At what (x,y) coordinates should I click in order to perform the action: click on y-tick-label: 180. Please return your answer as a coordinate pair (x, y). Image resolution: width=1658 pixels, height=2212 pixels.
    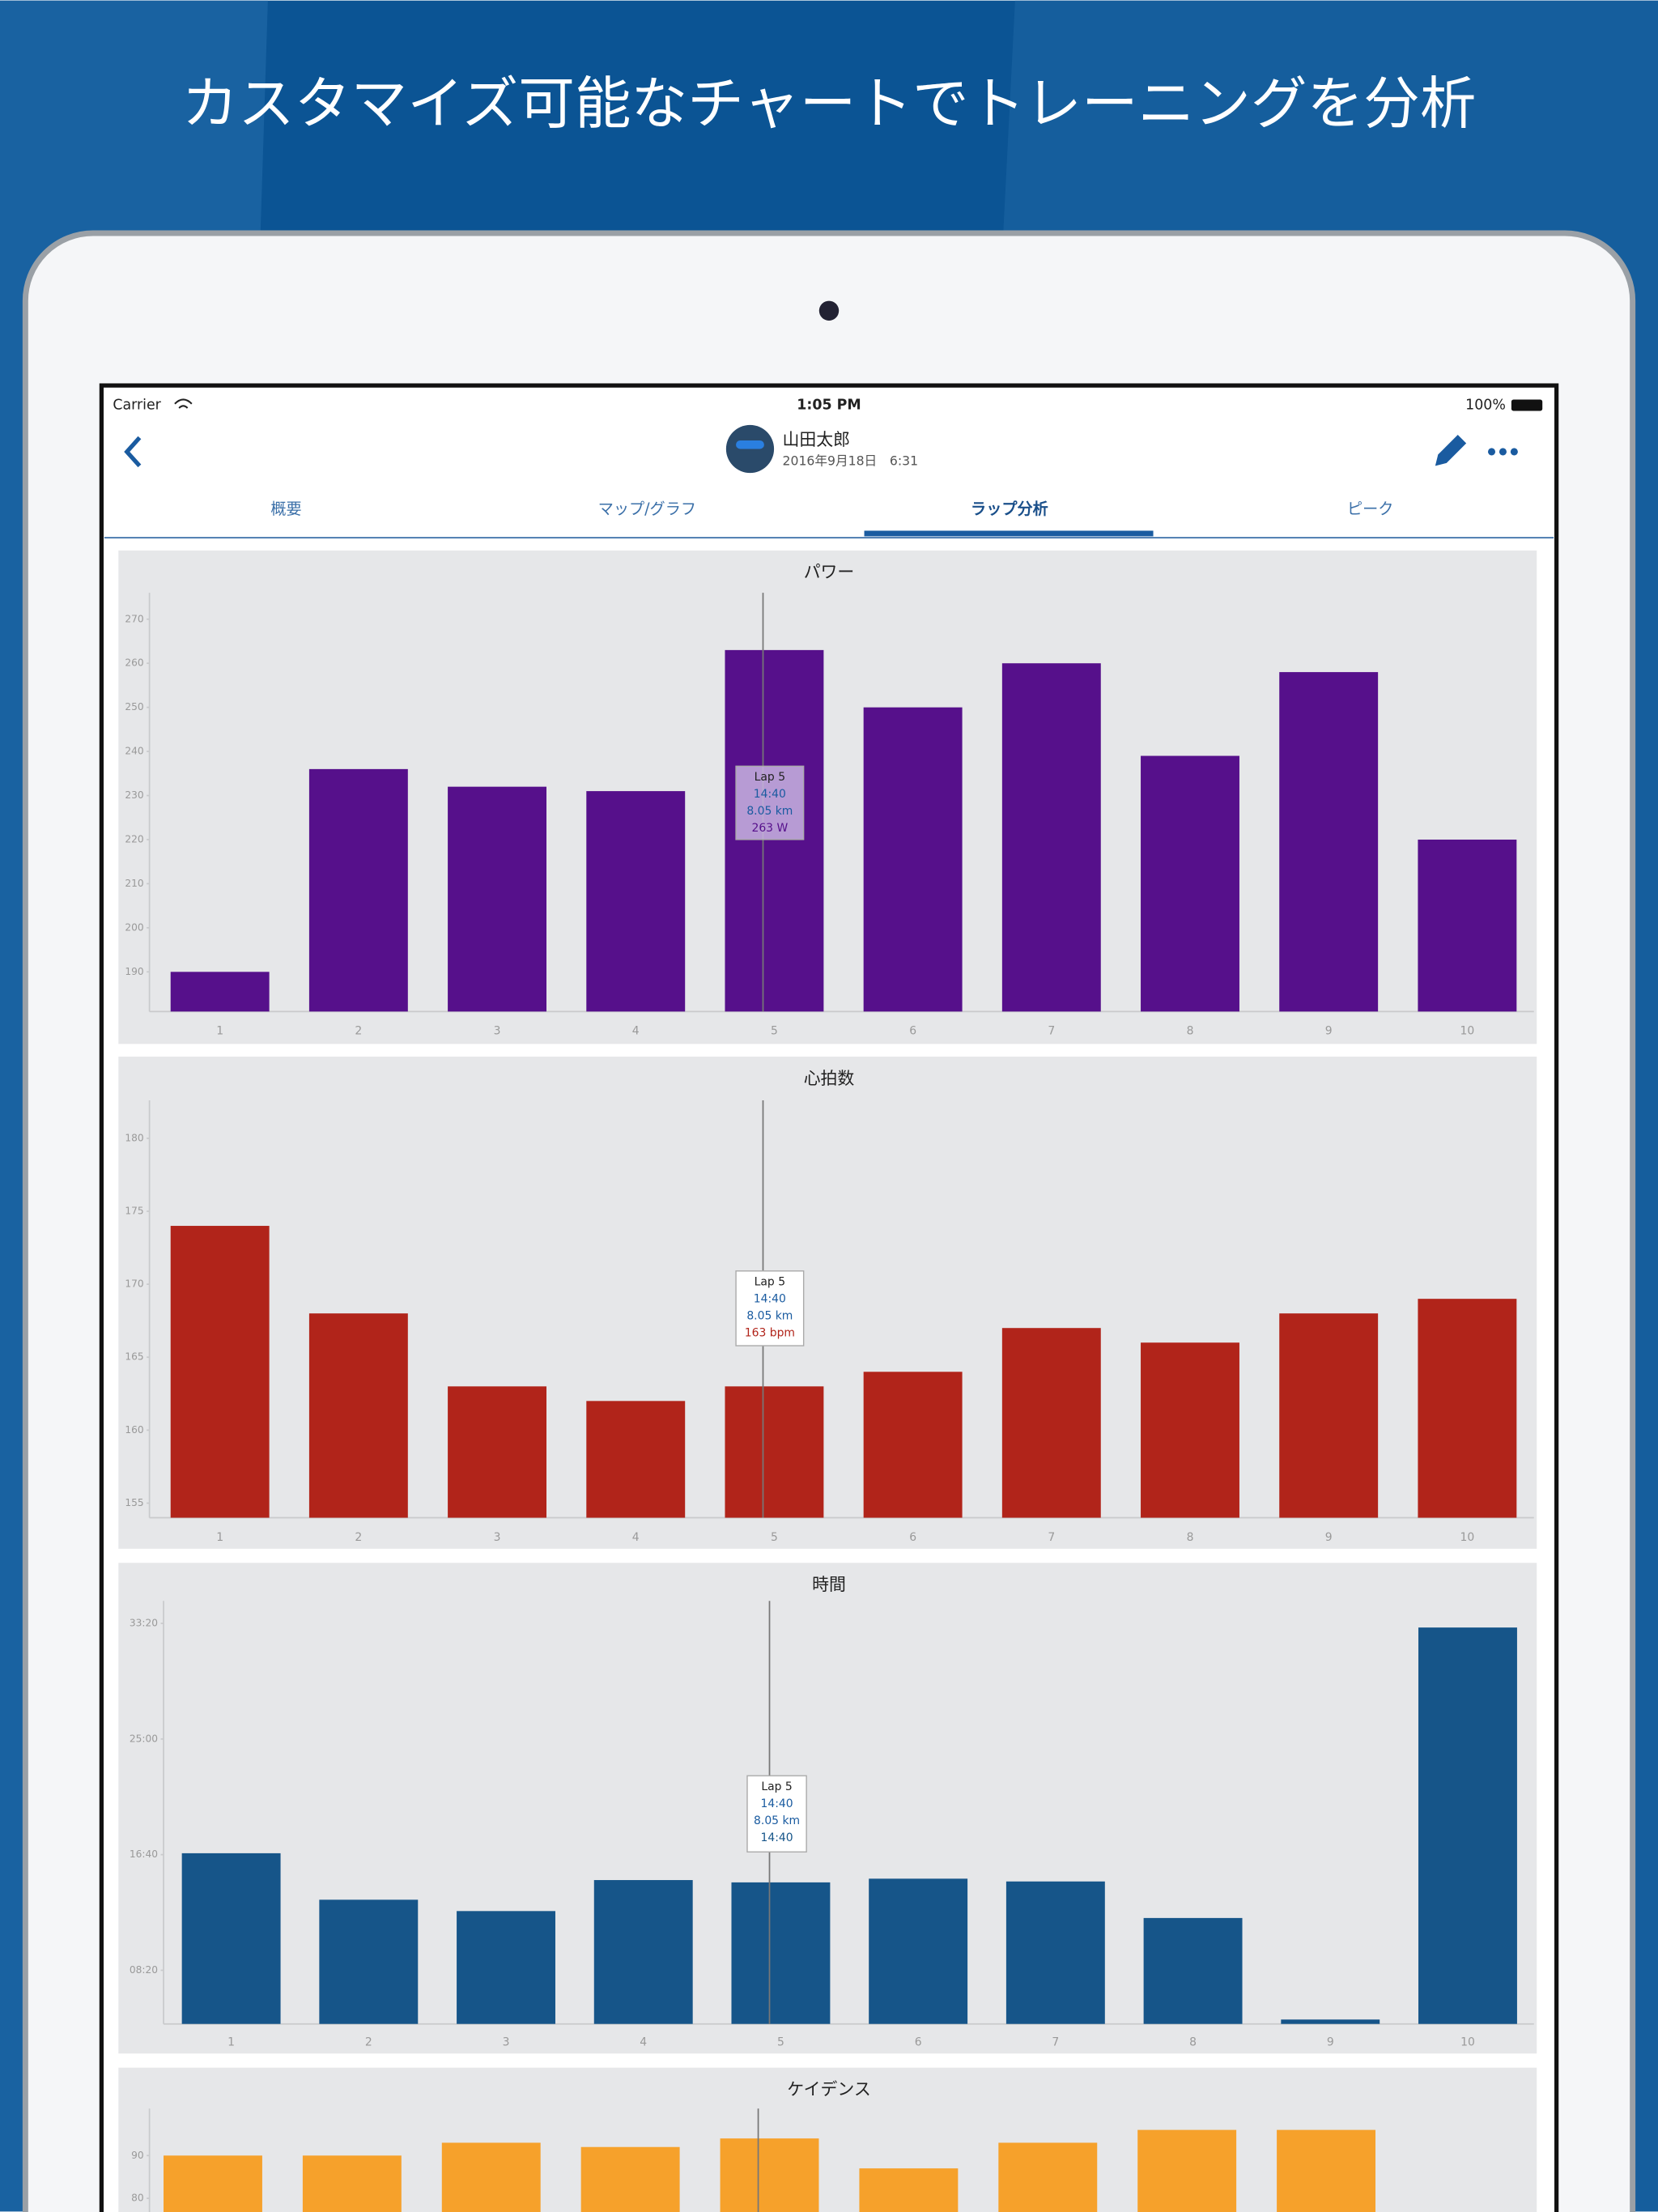
    Looking at the image, I should click on (134, 1137).